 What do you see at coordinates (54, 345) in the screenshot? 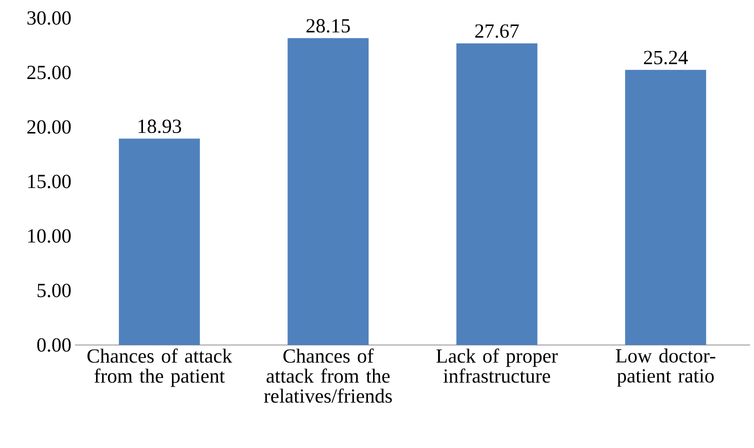
I see `y-tick-label: 0.00` at bounding box center [54, 345].